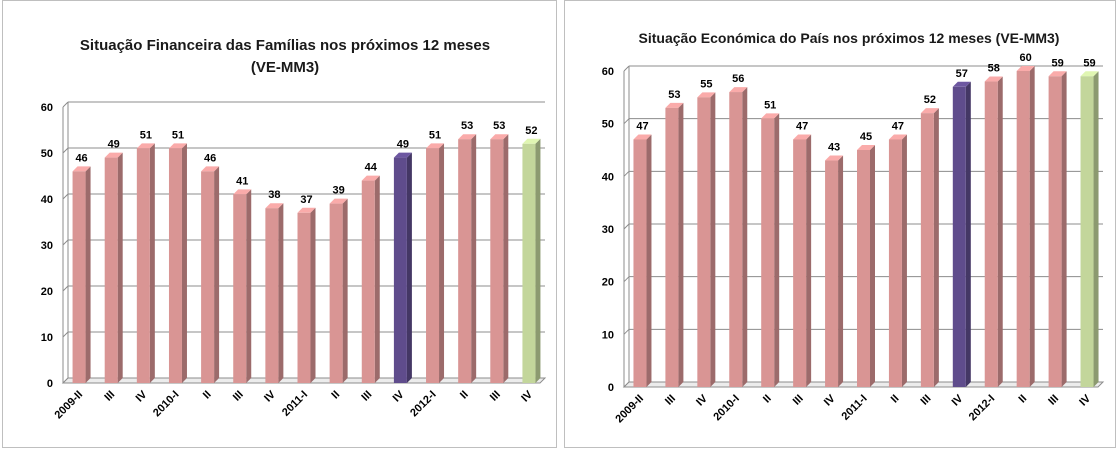 This screenshot has height=450, width=1118. What do you see at coordinates (642, 126) in the screenshot?
I see `data-label: 47` at bounding box center [642, 126].